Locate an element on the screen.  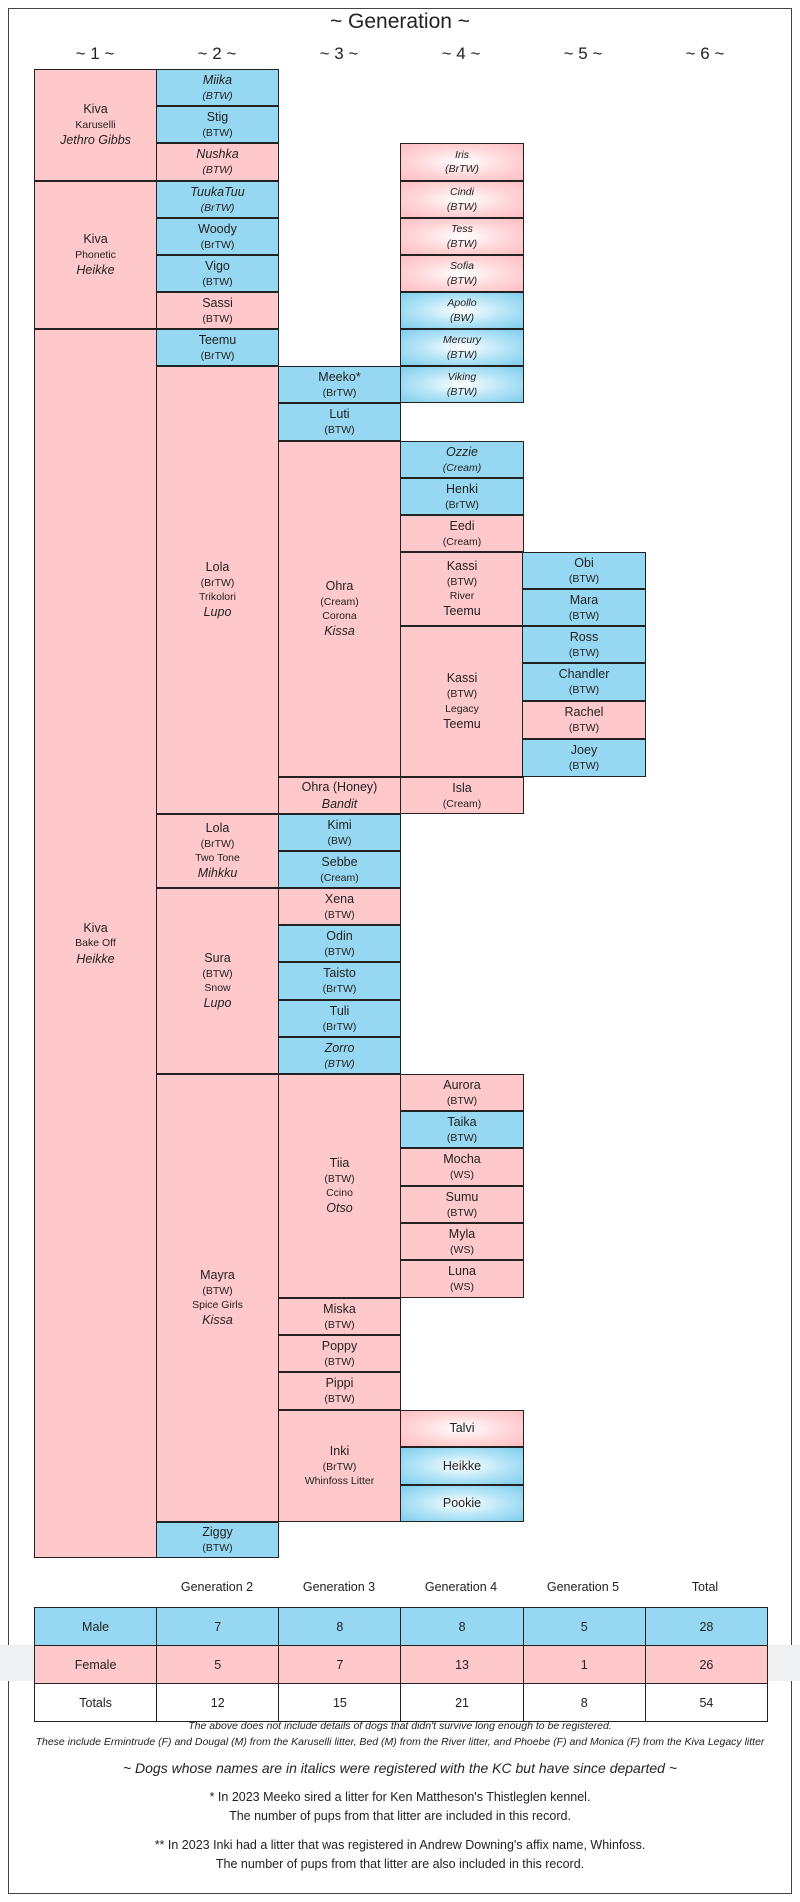
dog-box: Meeko* (BrTW) is located at coordinates (339, 384).